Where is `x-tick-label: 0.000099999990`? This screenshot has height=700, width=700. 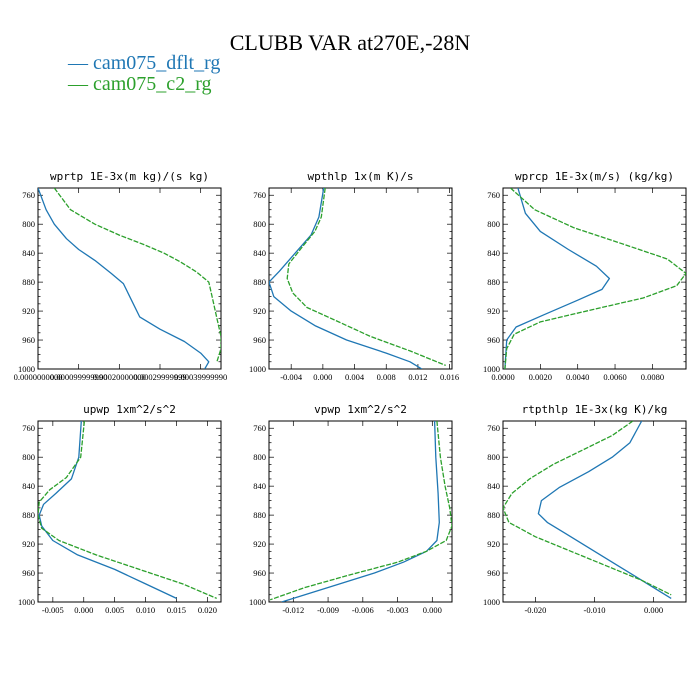 x-tick-label: 0.000099999990 is located at coordinates (78, 377).